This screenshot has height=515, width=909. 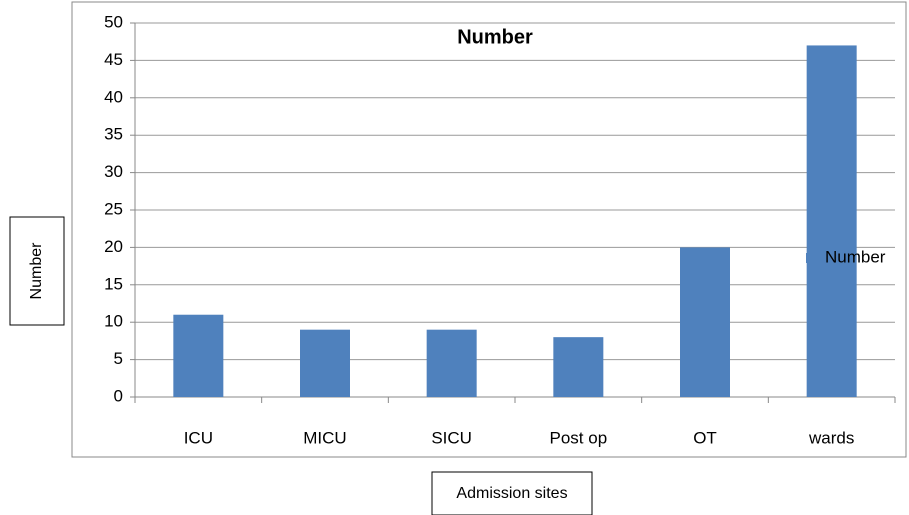 What do you see at coordinates (811, 258) in the screenshot?
I see `legend-swatch` at bounding box center [811, 258].